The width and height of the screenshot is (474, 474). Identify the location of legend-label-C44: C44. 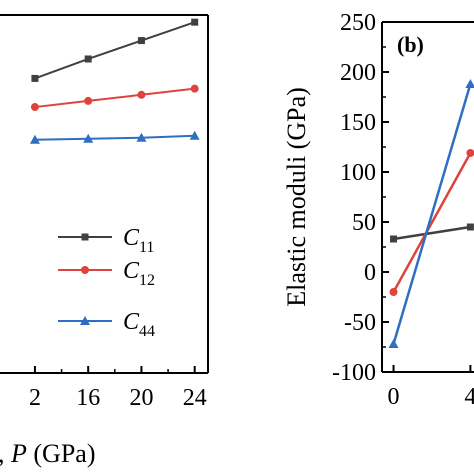
(139, 324).